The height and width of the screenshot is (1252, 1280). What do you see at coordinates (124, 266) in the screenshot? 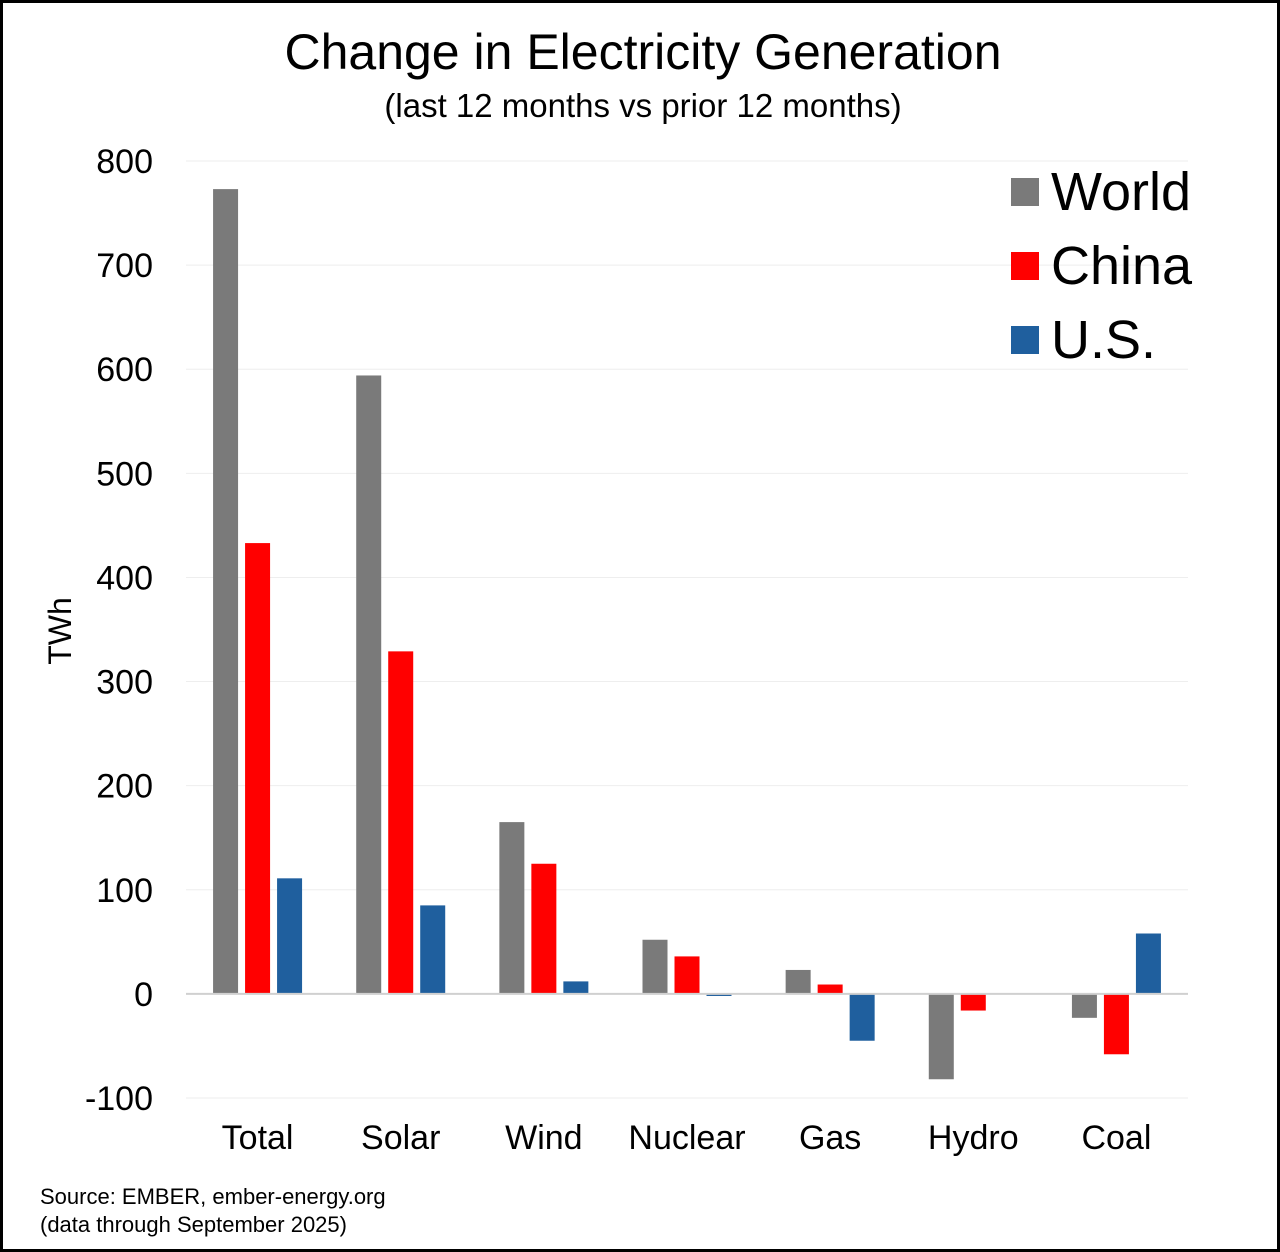
I see `y-tick-label: 700` at bounding box center [124, 266].